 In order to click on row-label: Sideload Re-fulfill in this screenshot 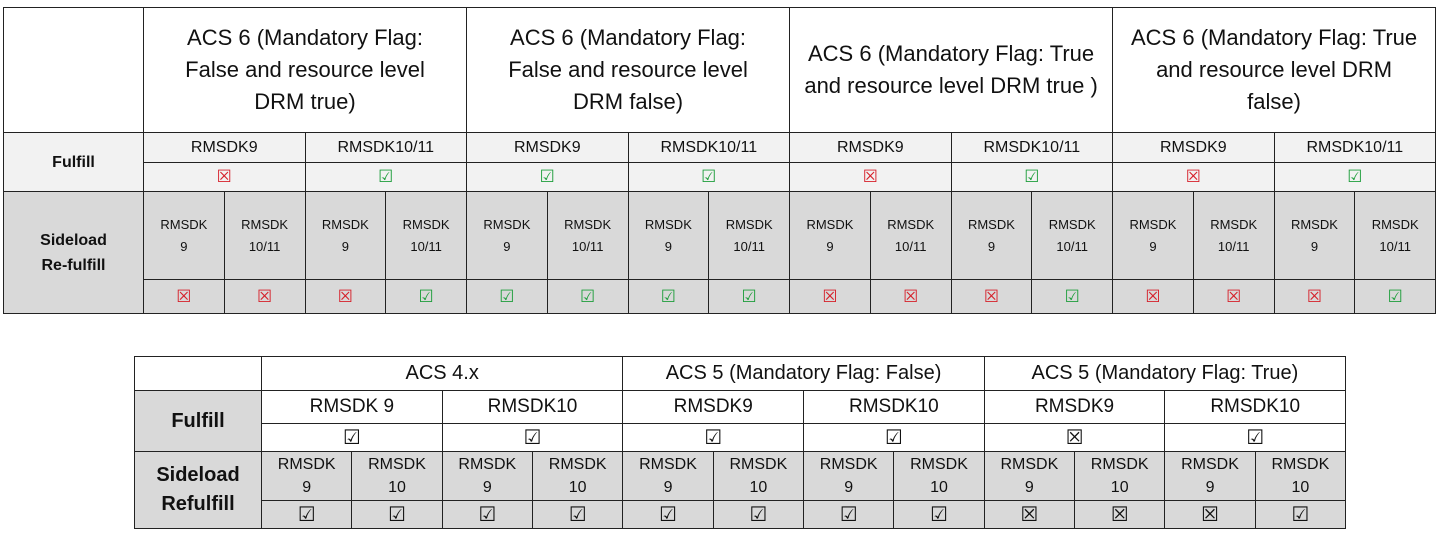, I will do `click(73, 252)`.